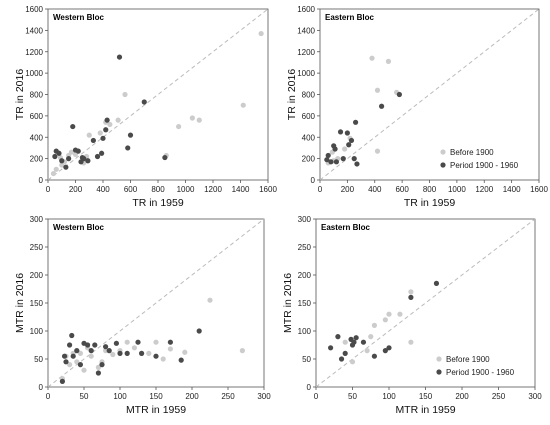 This screenshot has height=425, width=550. What do you see at coordinates (309, 137) in the screenshot?
I see `y-tick-label: 400` at bounding box center [309, 137].